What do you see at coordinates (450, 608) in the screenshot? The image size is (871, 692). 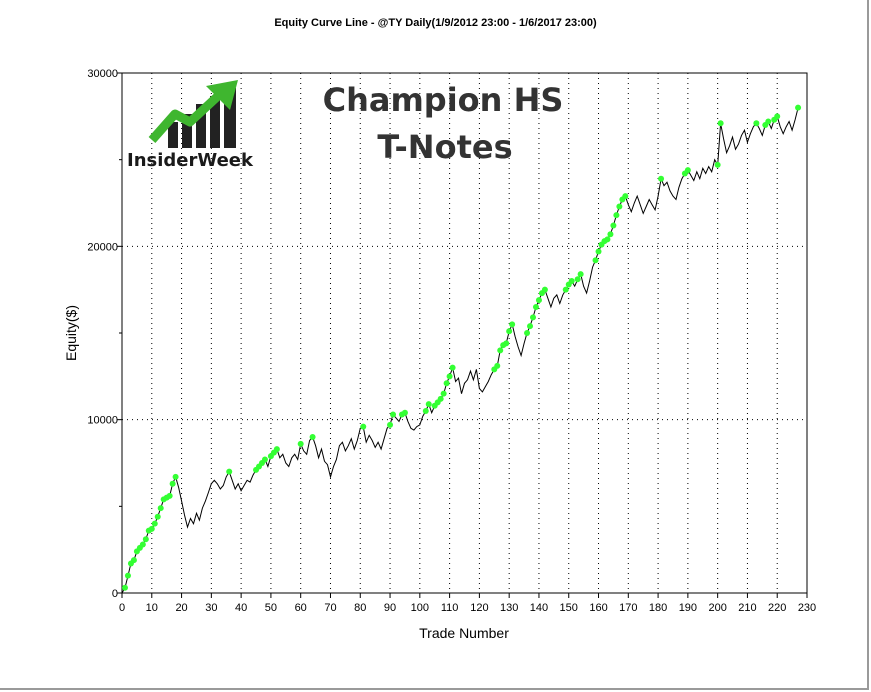 I see `x-tick-label: 110` at bounding box center [450, 608].